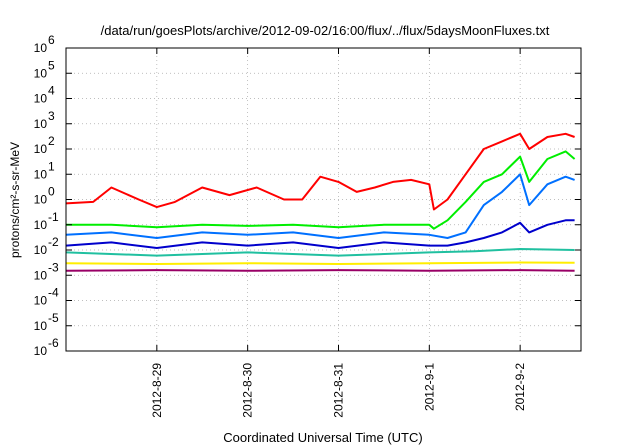  I want to click on y-tick-exponent: 2, so click(51, 141).